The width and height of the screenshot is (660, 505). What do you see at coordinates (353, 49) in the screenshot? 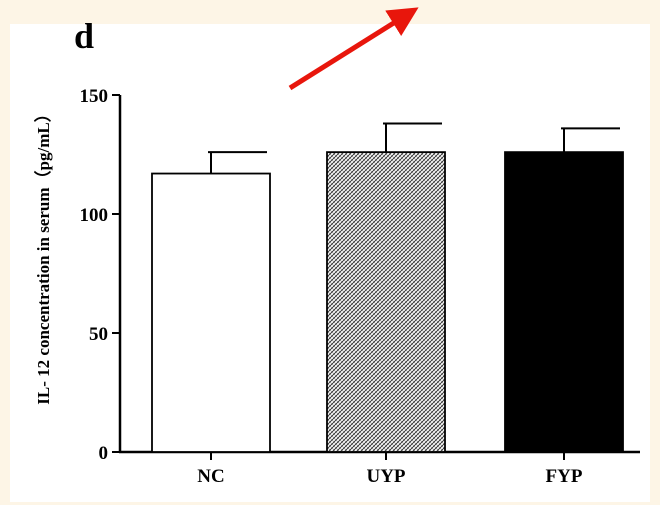
I see `annotation-arrow` at bounding box center [353, 49].